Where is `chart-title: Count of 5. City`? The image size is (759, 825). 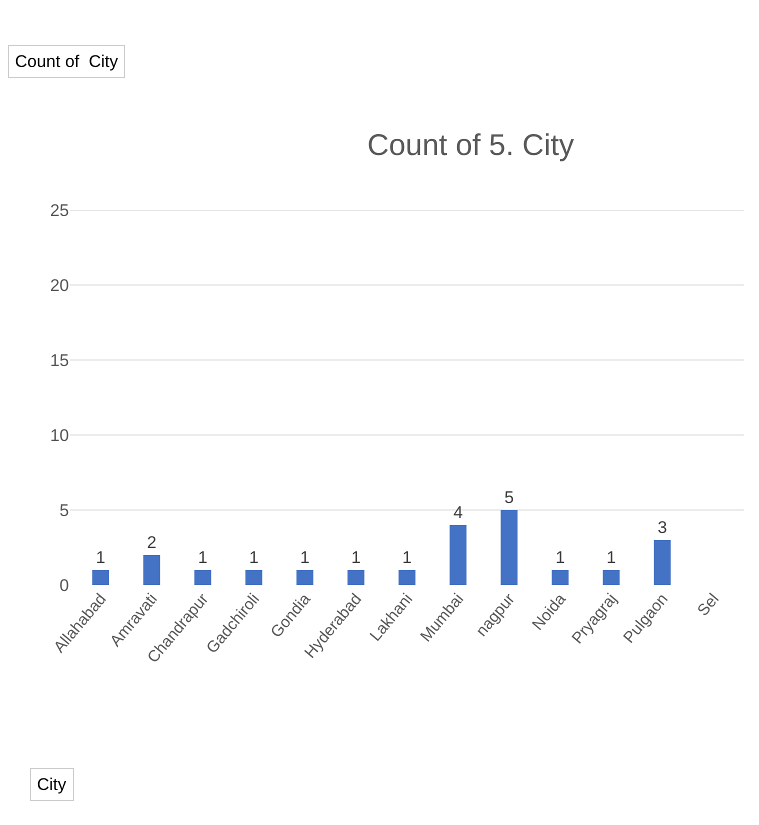 chart-title: Count of 5. City is located at coordinates (470, 145).